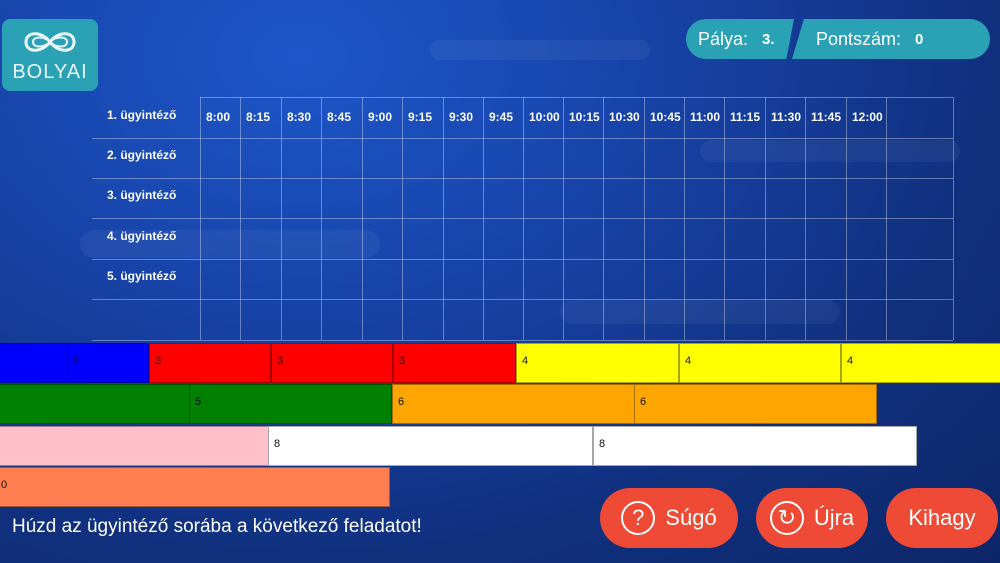  I want to click on time-label: 11:00, so click(705, 117).